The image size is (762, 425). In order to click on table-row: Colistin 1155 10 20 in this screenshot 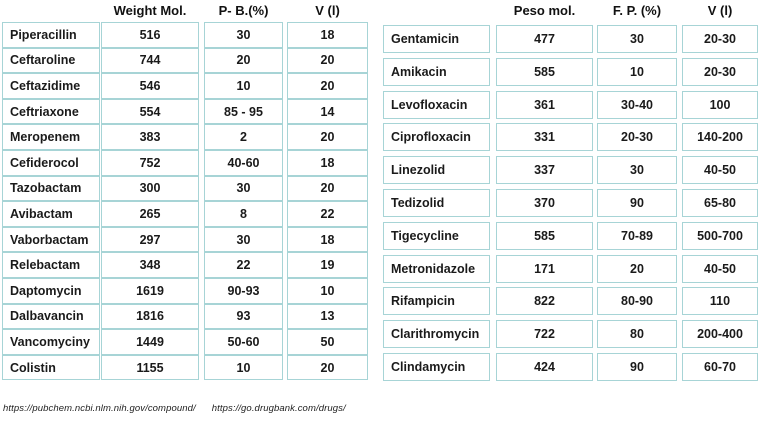, I will do `click(185, 367)`.